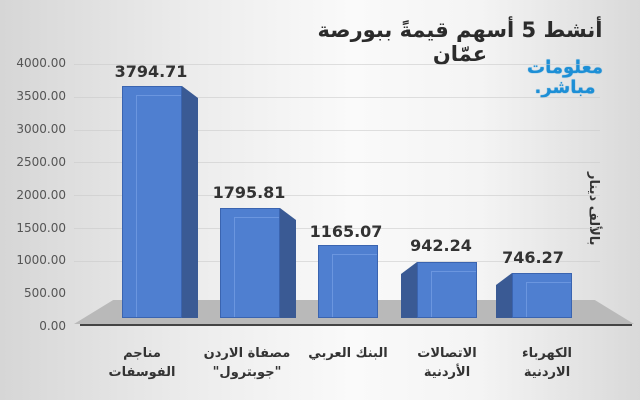 Image resolution: width=640 pixels, height=400 pixels. I want to click on category-label-line: الاتصالات, so click(447, 353).